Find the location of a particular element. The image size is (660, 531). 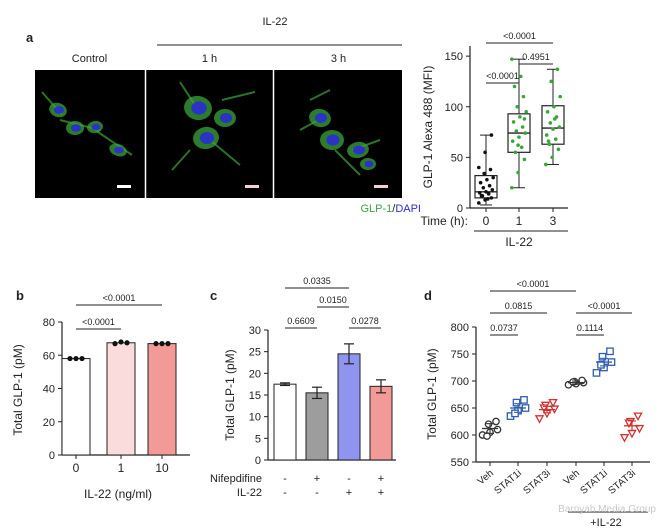

panel-c-y-tick-label: 0 is located at coordinates (258, 461).